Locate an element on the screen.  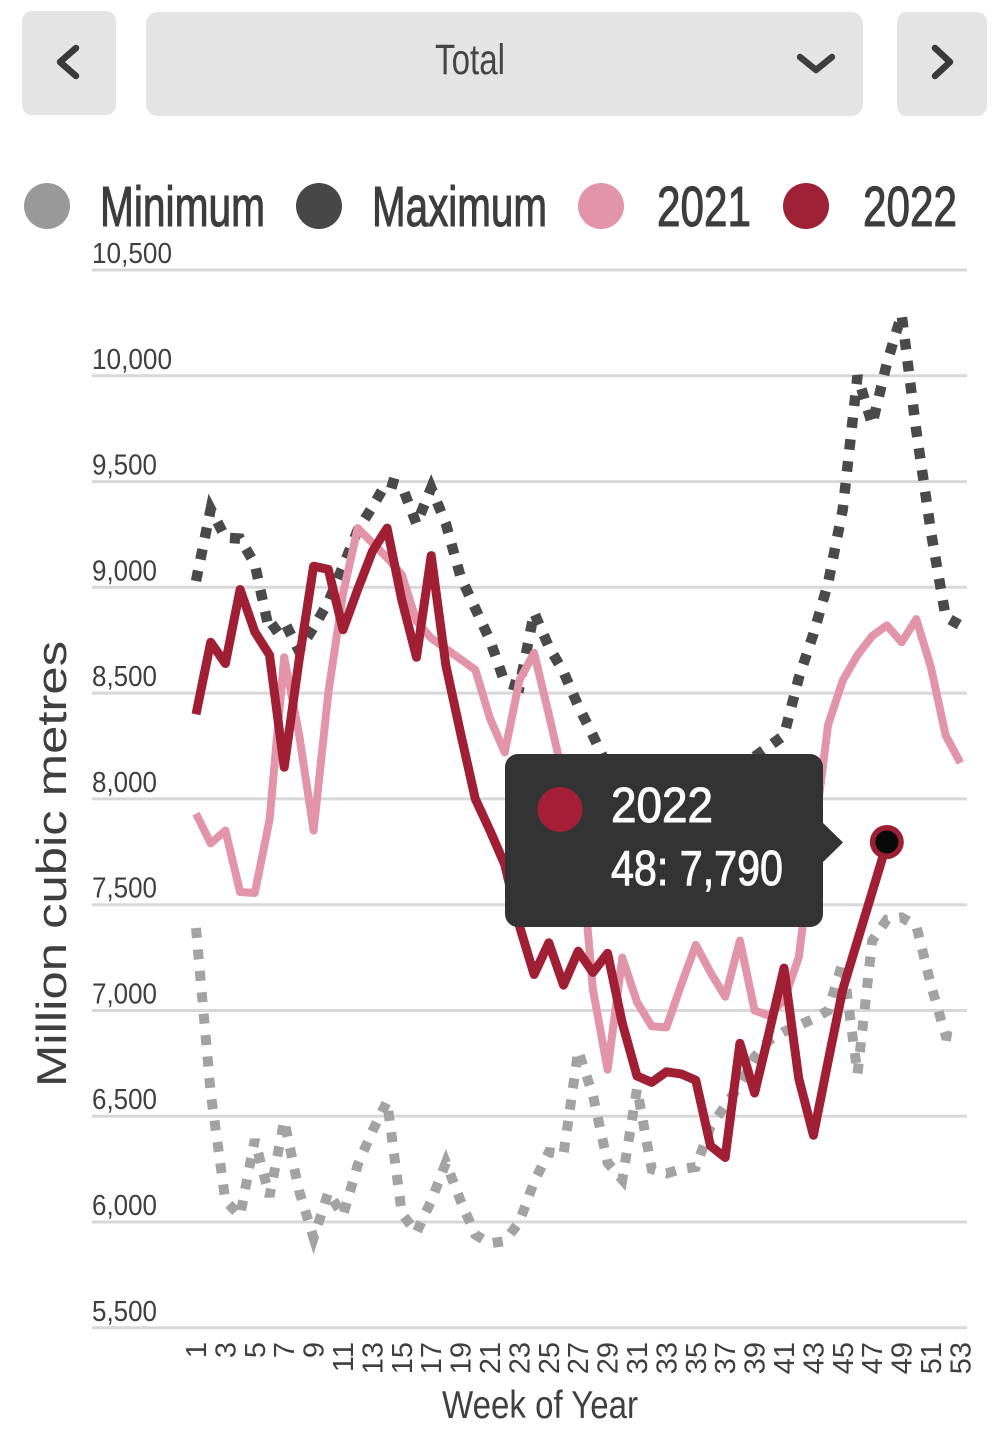
svg-text: 8,000 is located at coordinates (124, 783).